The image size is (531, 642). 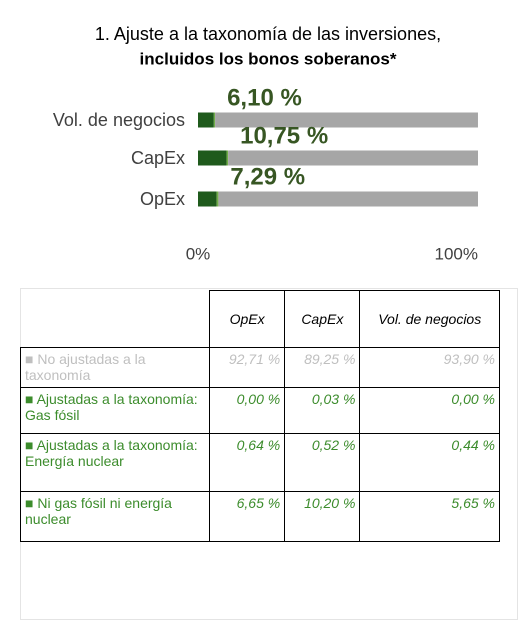 I want to click on cell-value: 0,03 %, so click(x=322, y=410).